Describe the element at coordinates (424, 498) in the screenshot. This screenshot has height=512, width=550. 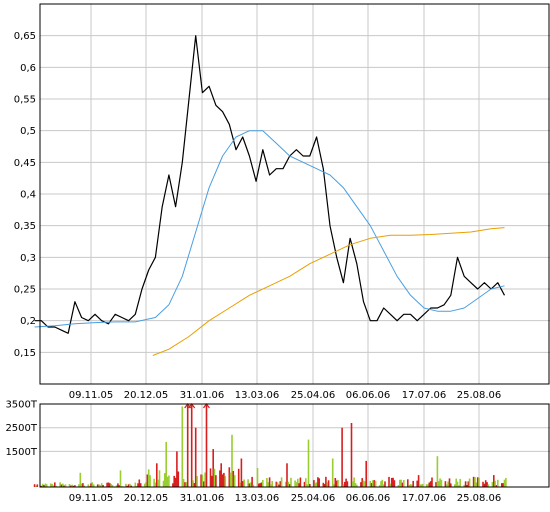
I see `volume-x-tick-label: 17.07.06` at that location.